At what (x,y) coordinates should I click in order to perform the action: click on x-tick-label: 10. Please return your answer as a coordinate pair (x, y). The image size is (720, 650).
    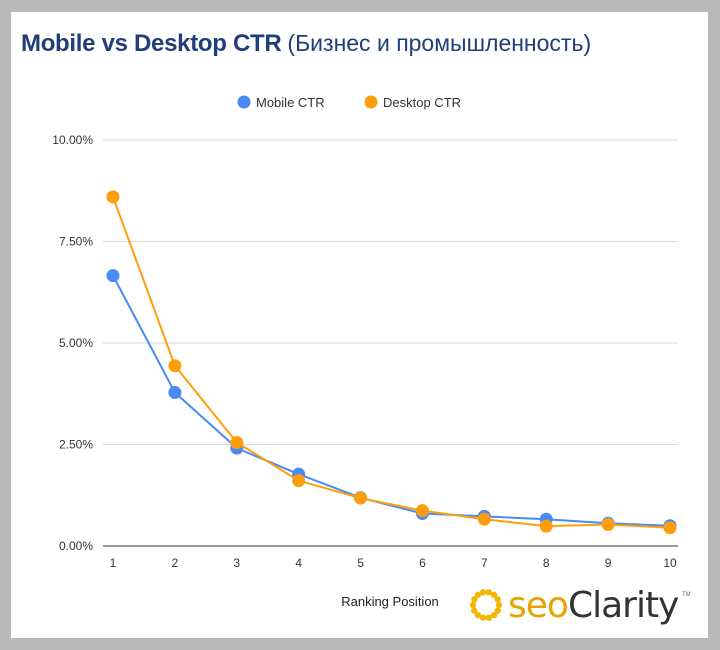
    Looking at the image, I should click on (670, 563).